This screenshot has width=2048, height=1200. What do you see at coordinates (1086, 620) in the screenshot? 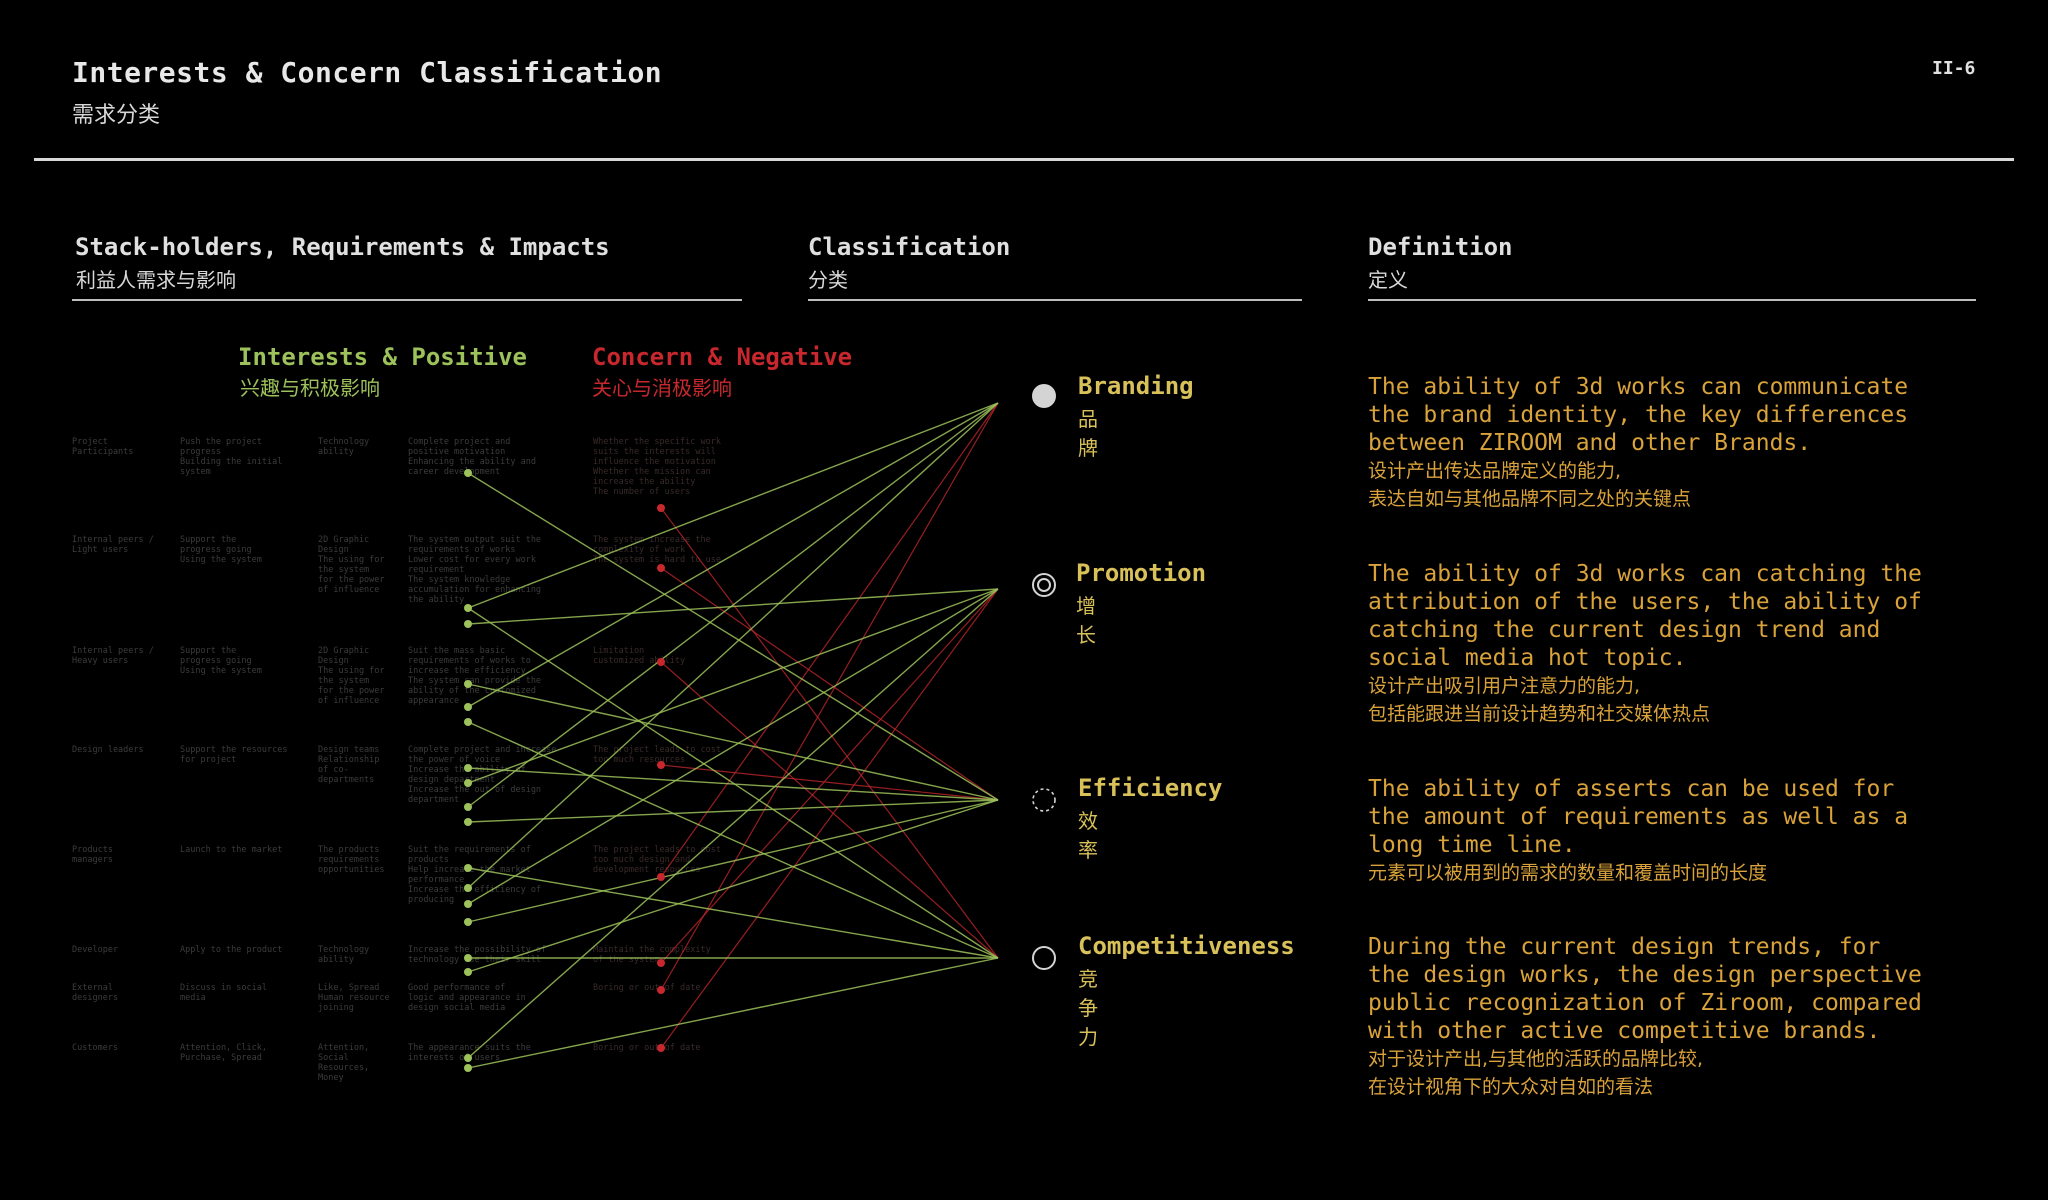
I see `class-label-cn: 增长` at bounding box center [1086, 620].